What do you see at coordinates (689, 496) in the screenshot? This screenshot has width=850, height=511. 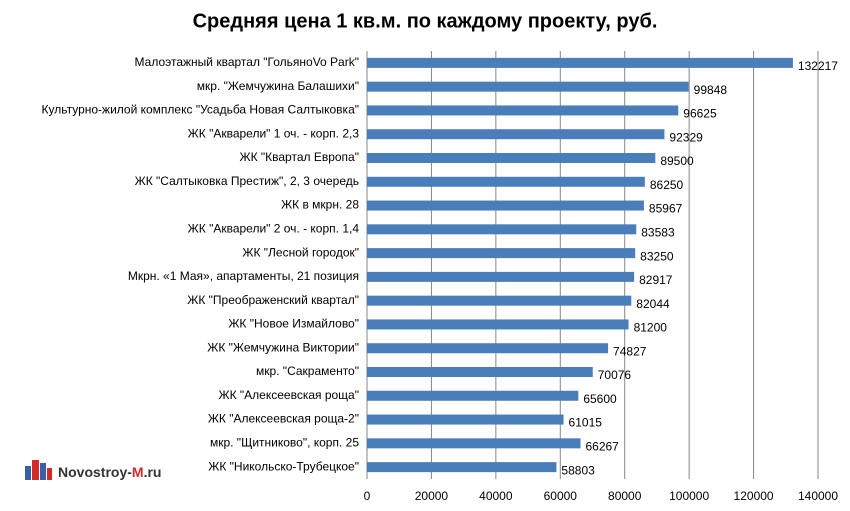 I see `x-tick-label: 100000` at bounding box center [689, 496].